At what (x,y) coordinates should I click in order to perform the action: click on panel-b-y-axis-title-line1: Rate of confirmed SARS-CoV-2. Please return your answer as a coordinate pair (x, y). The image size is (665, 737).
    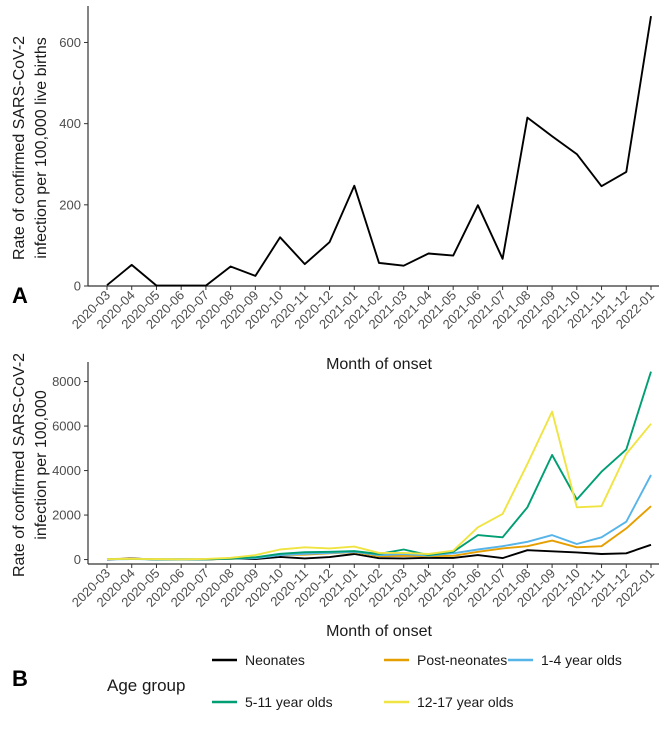
    Looking at the image, I should click on (19, 465).